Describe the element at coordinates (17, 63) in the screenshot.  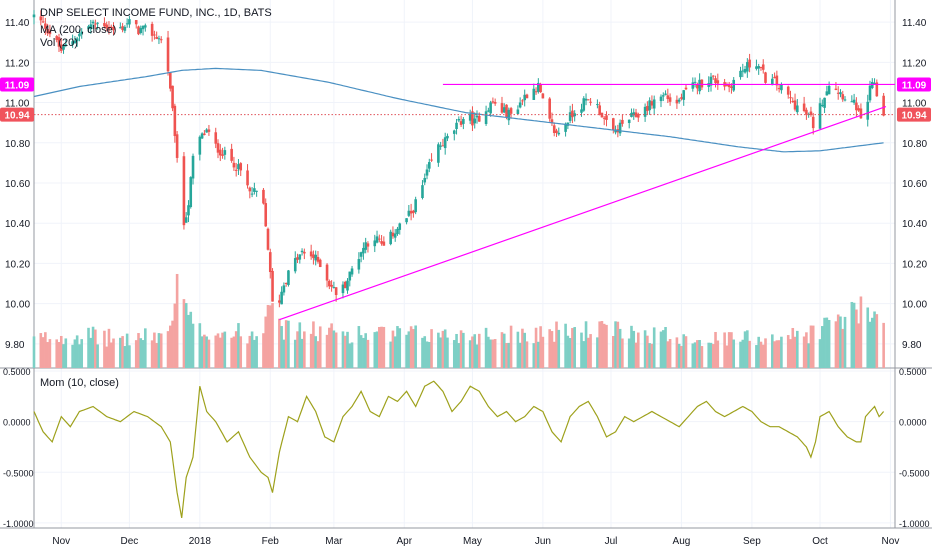
I see `price-tick-label-left: 11.20` at that location.